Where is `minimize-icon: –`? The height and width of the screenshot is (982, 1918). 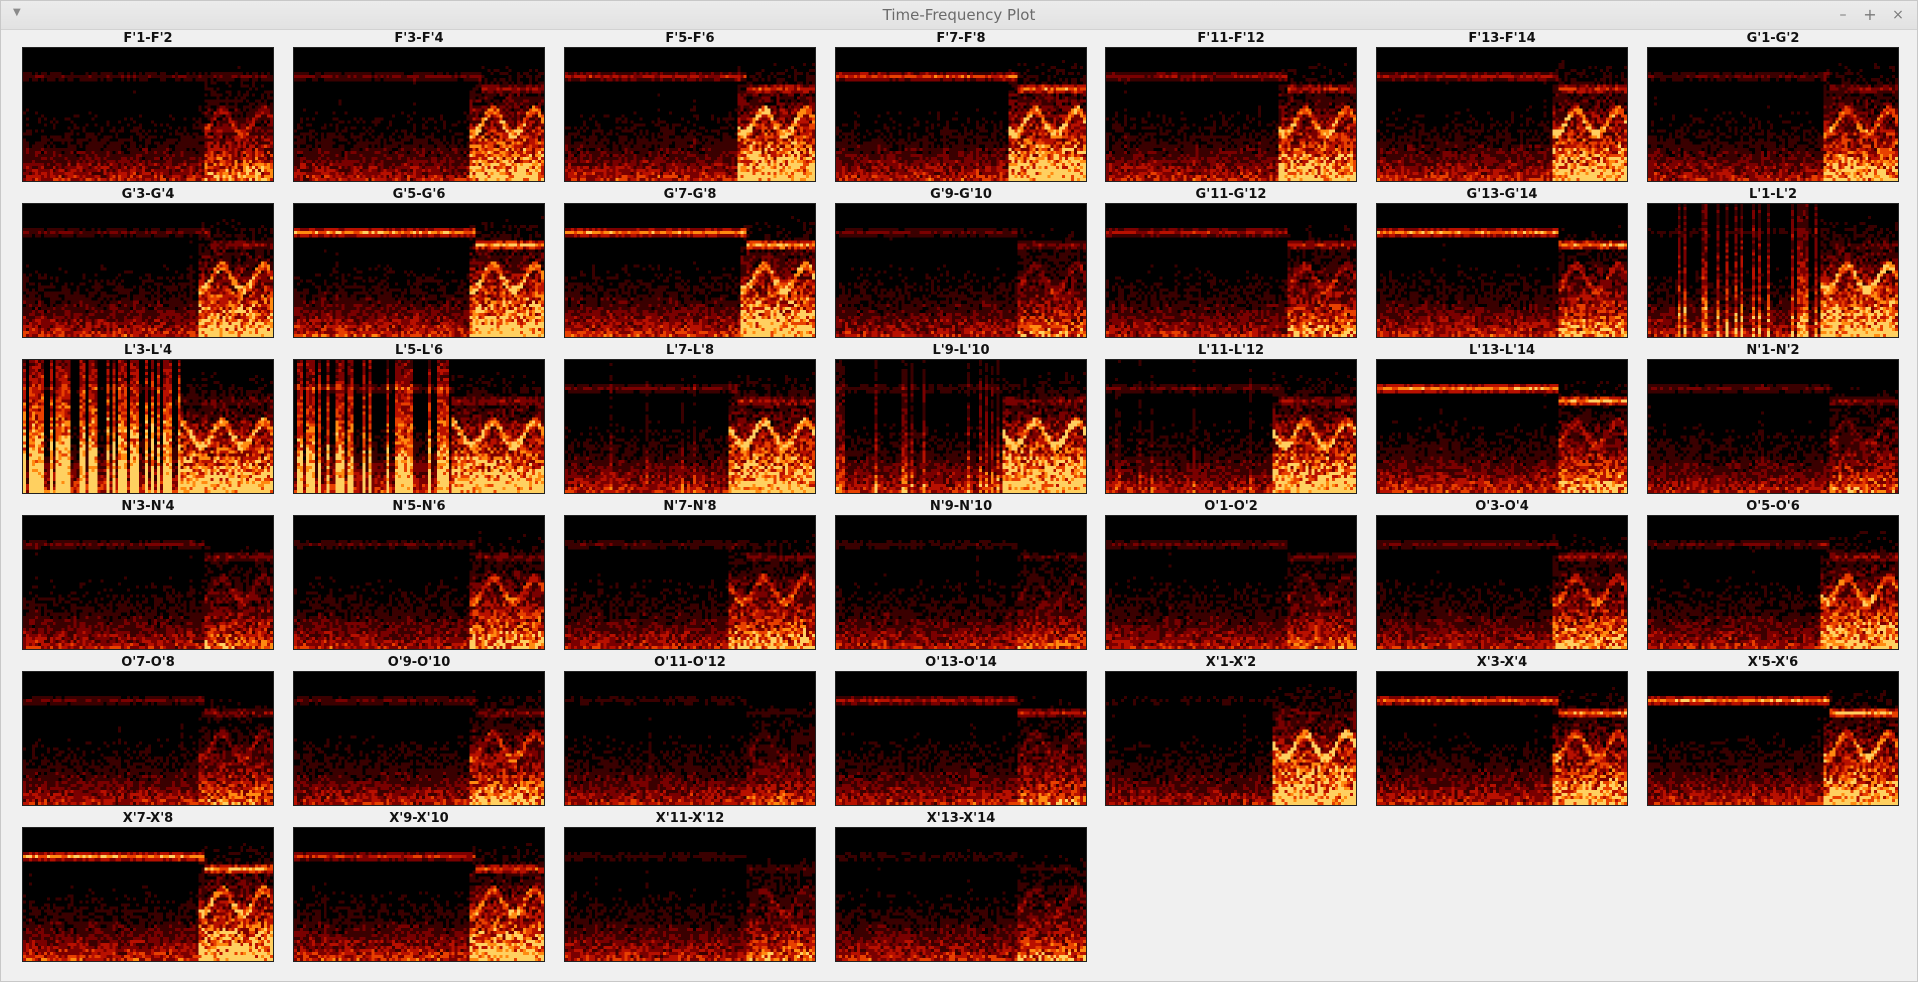
minimize-icon: – is located at coordinates (1843, 15).